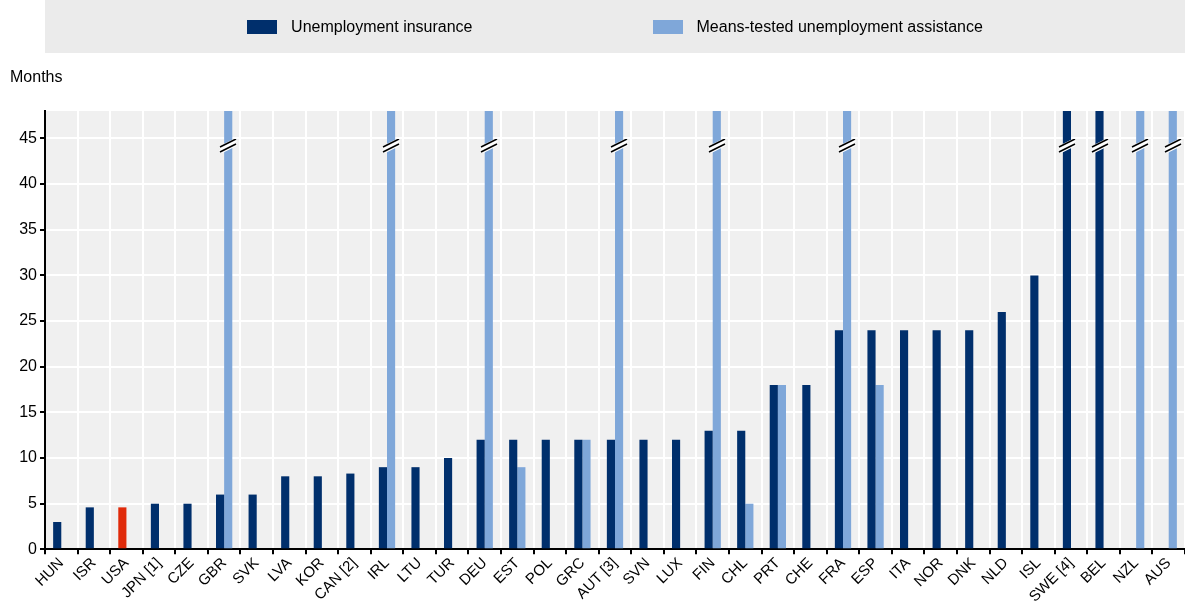  Describe the element at coordinates (28, 183) in the screenshot. I see `y-tick-label: 40` at that location.